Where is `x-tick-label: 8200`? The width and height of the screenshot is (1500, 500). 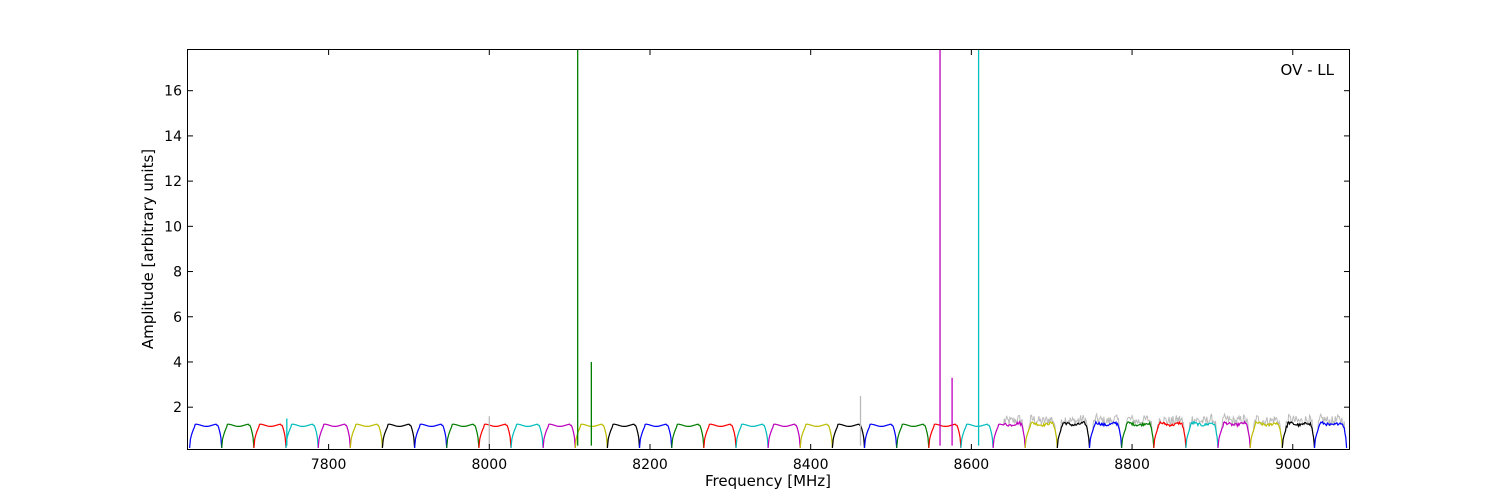
x-tick-label: 8200 is located at coordinates (650, 465).